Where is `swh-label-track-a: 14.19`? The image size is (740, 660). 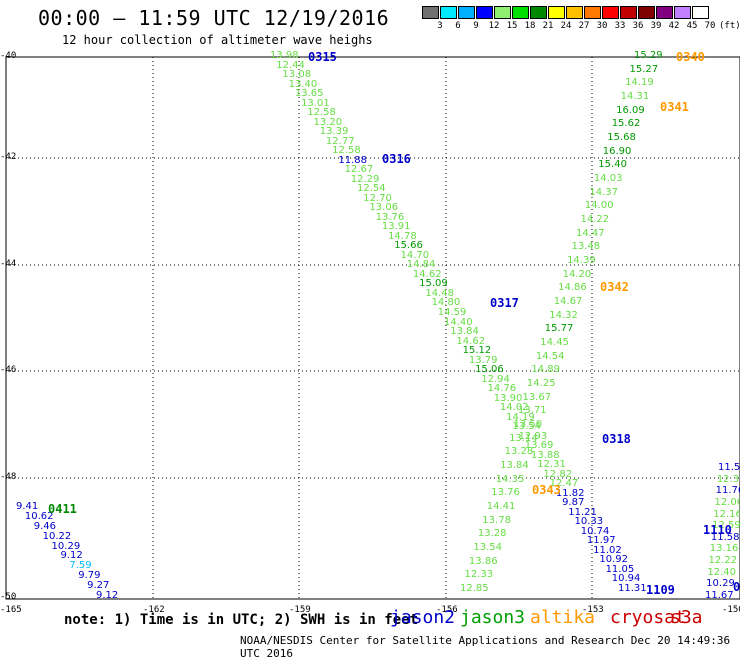
swh-label-track-a: 14.19 is located at coordinates (520, 417).